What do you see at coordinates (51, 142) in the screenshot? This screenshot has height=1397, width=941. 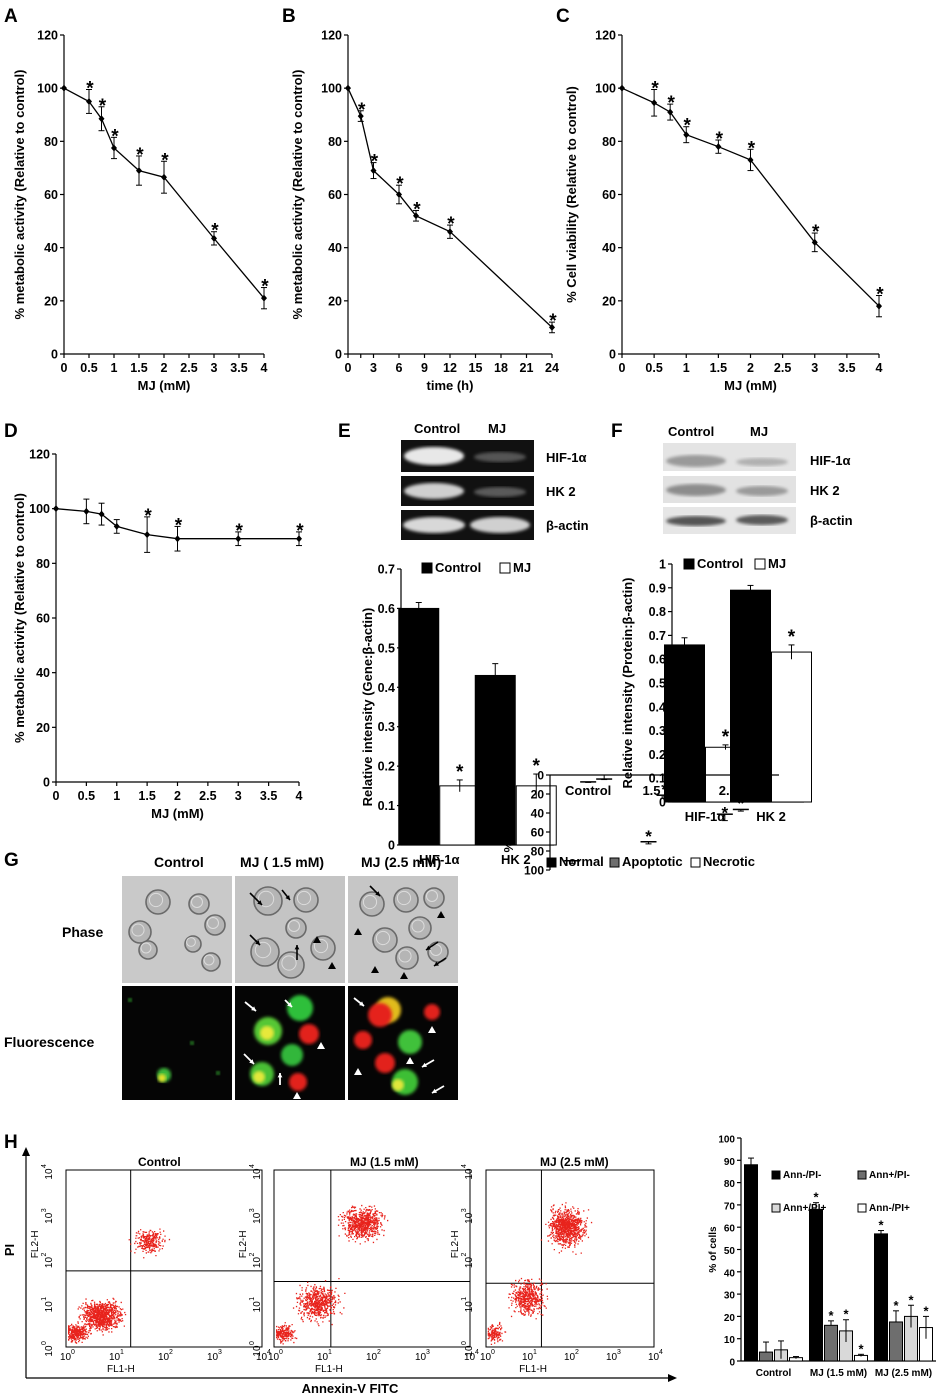 I see `chart-a-y-ticklabel-4: 80` at bounding box center [51, 142].